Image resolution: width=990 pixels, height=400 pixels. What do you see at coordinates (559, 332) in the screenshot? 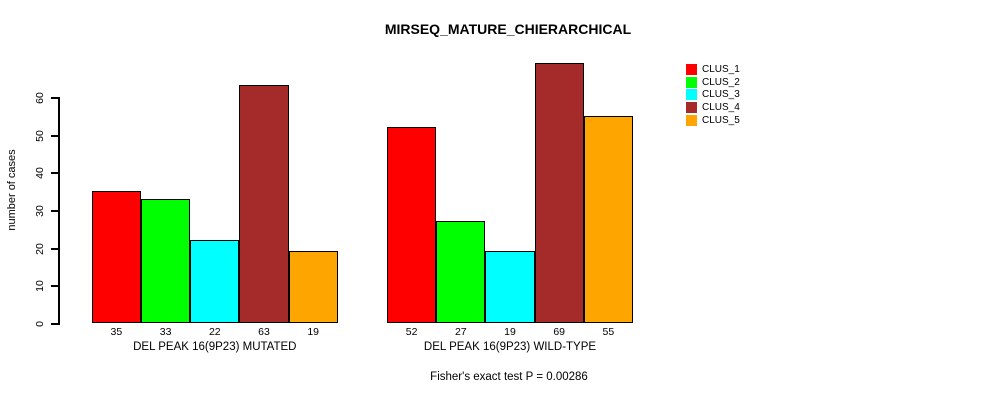
I see `bar-value-label: 69` at bounding box center [559, 332].